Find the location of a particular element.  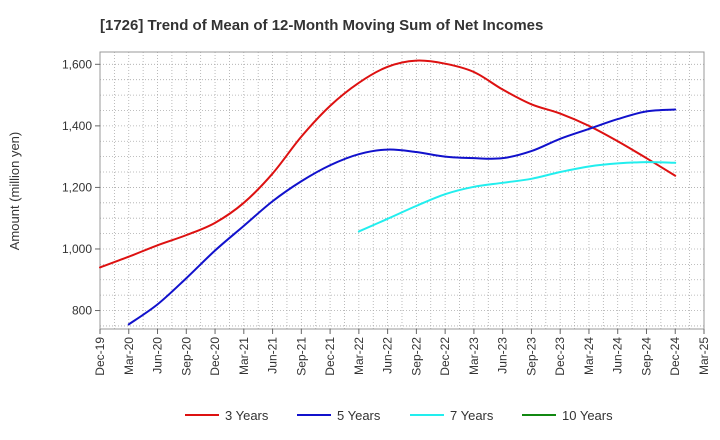

x-tick-label: Jun-23 is located at coordinates (503, 355).